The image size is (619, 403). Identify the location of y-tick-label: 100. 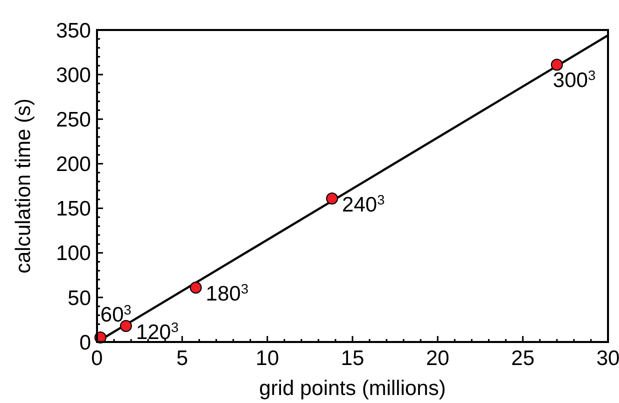
(73, 254).